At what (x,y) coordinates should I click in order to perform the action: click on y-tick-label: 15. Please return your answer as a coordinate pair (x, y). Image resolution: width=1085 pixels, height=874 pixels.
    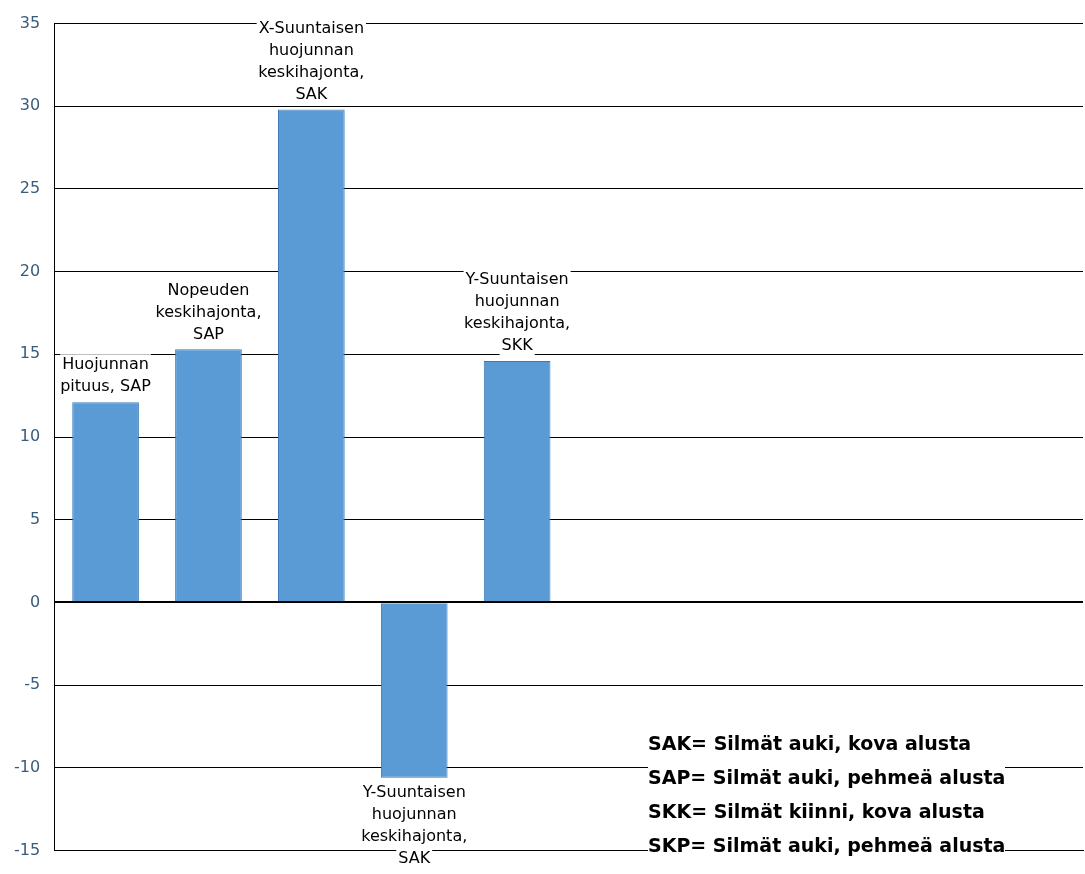
    Looking at the image, I should click on (30, 353).